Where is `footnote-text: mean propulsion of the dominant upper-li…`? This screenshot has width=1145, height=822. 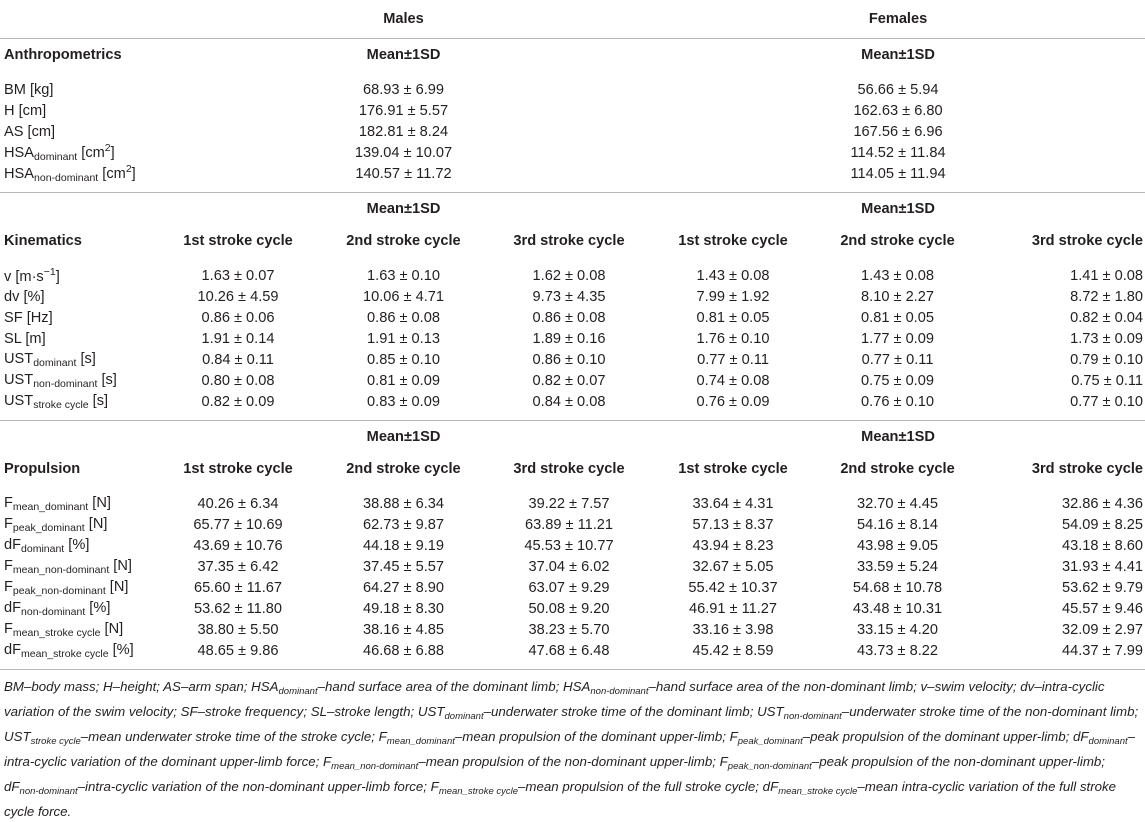
footnote-text: mean propulsion of the dominant upper-li… is located at coordinates (600, 736).